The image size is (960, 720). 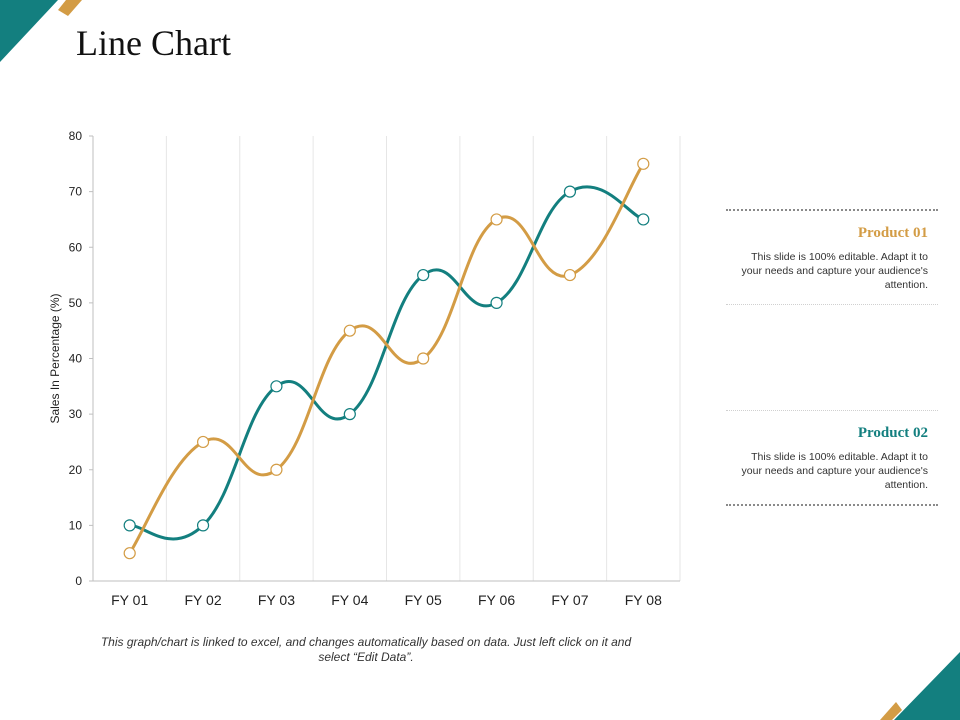 I want to click on legend-title: Product 01, so click(x=892, y=233).